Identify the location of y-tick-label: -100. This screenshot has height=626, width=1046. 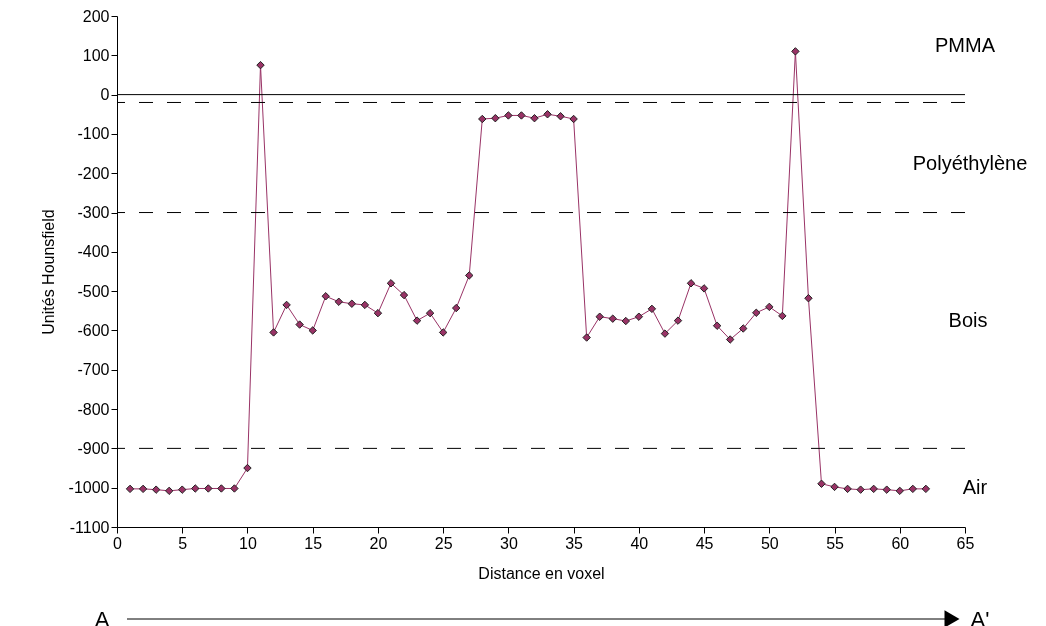
(93, 134).